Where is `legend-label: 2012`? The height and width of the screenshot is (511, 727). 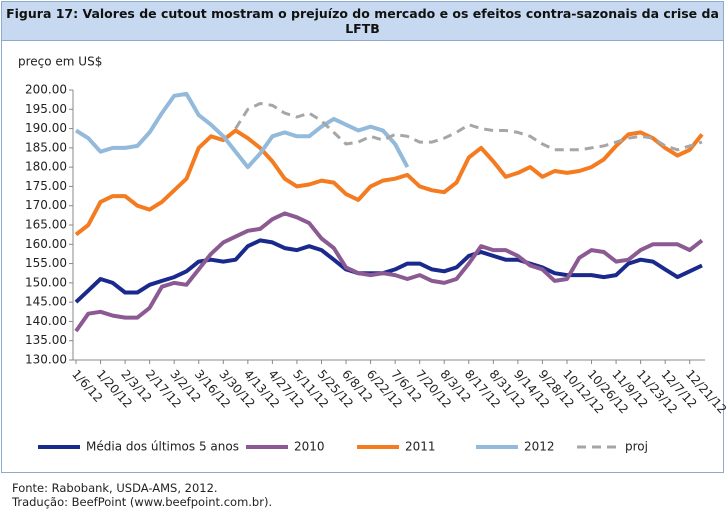
legend-label: 2012 is located at coordinates (539, 447).